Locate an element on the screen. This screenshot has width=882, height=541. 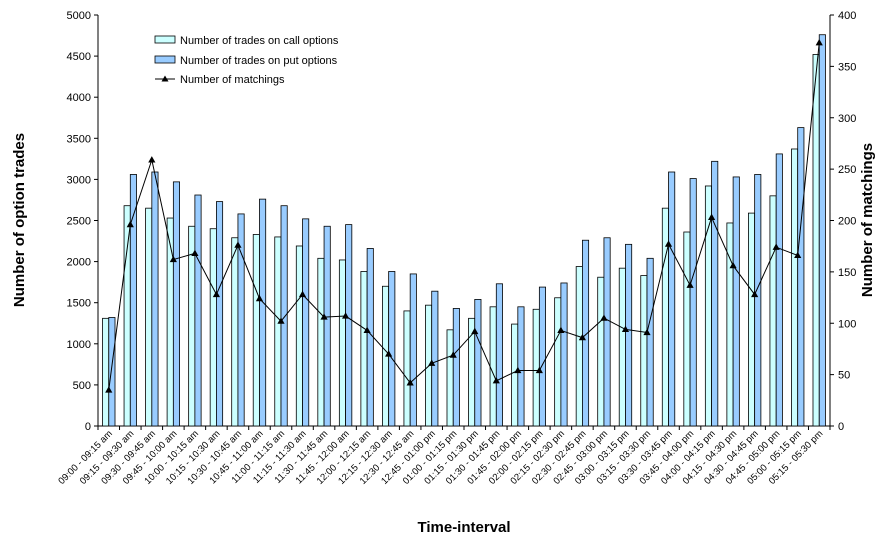
legend-marker-matchings is located at coordinates (165, 78).